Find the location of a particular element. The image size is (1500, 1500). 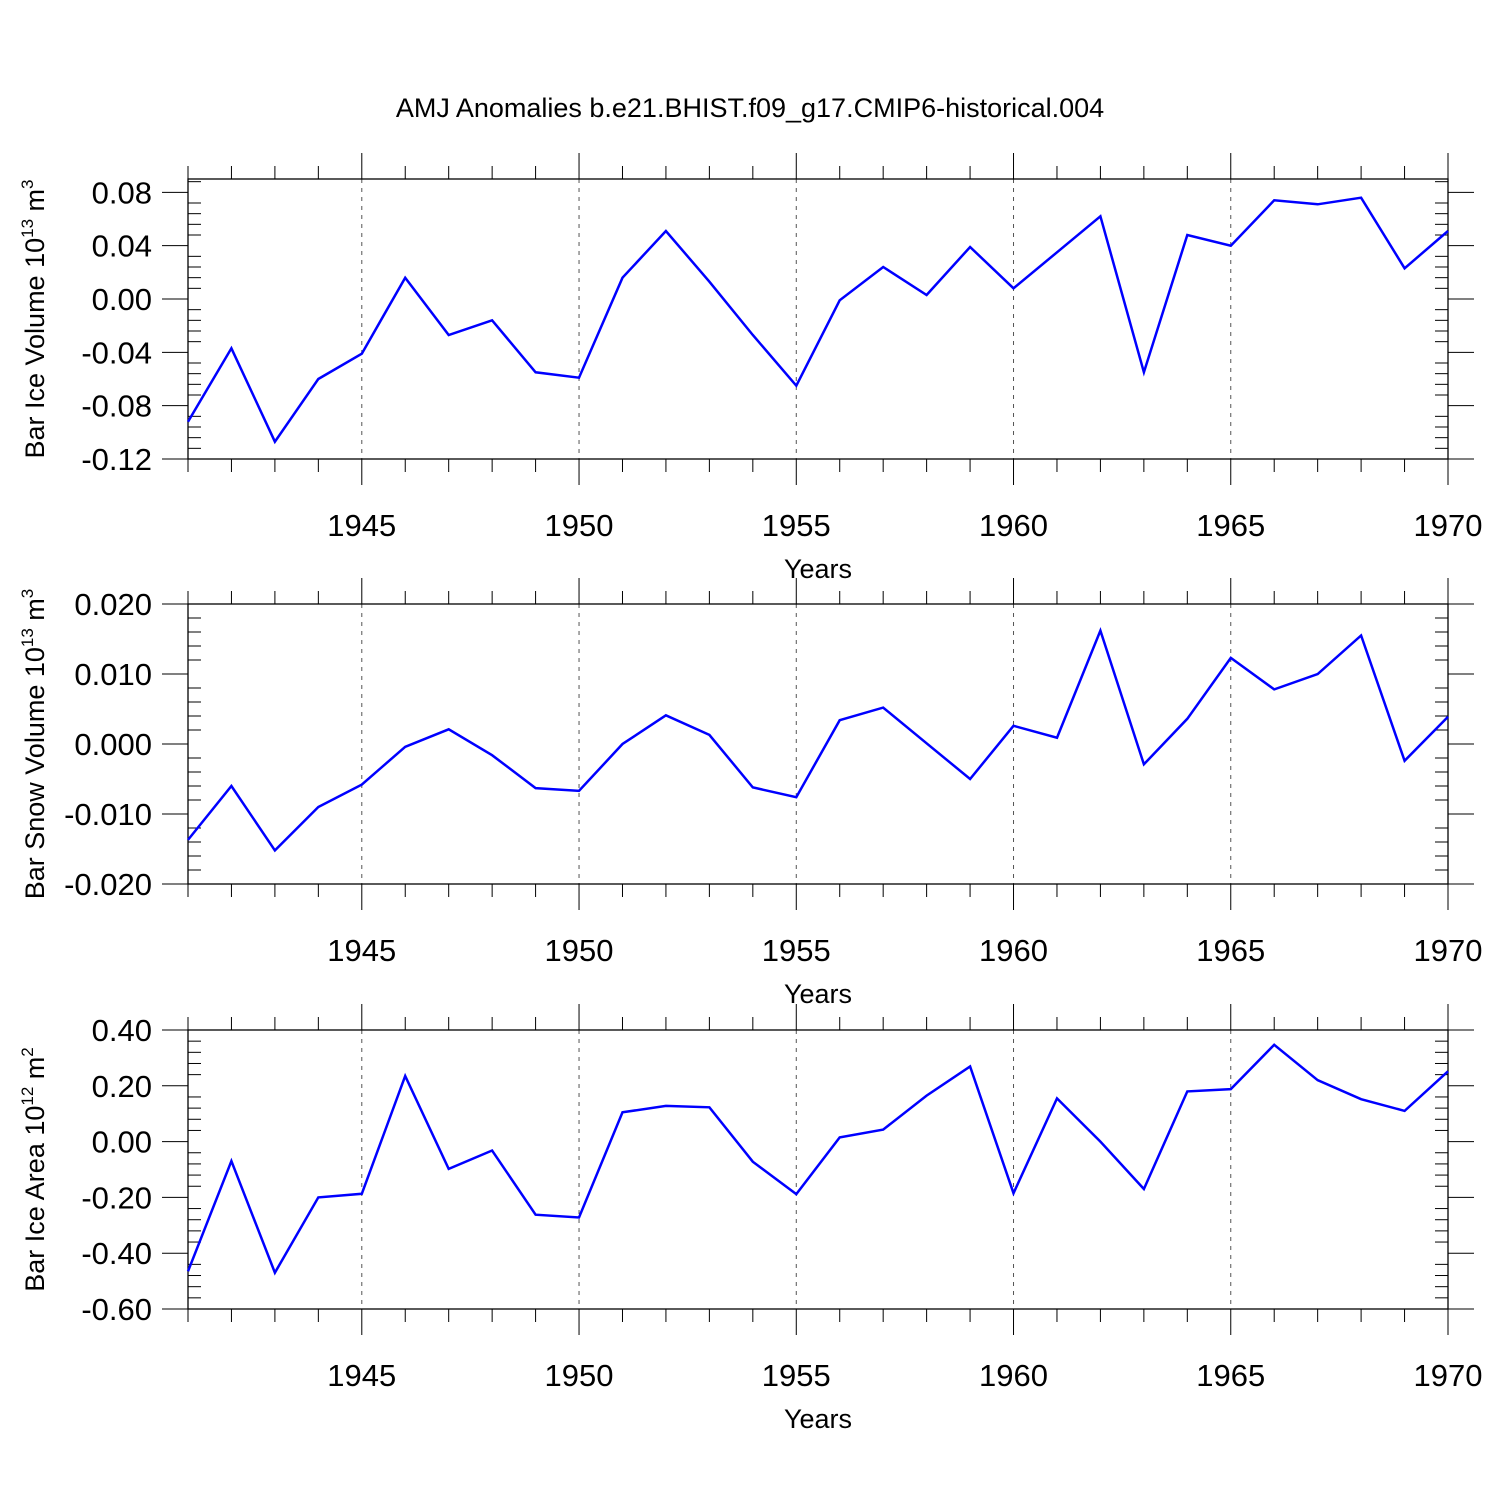

y-tick-label: 0.20 is located at coordinates (122, 1086).